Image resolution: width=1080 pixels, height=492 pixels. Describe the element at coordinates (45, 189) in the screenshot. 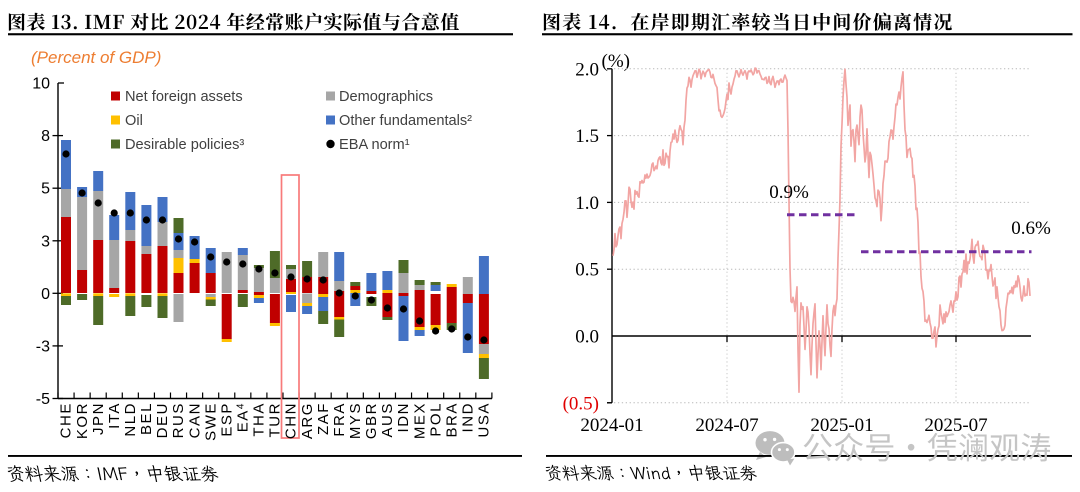

I see `svg-text: 5` at that location.